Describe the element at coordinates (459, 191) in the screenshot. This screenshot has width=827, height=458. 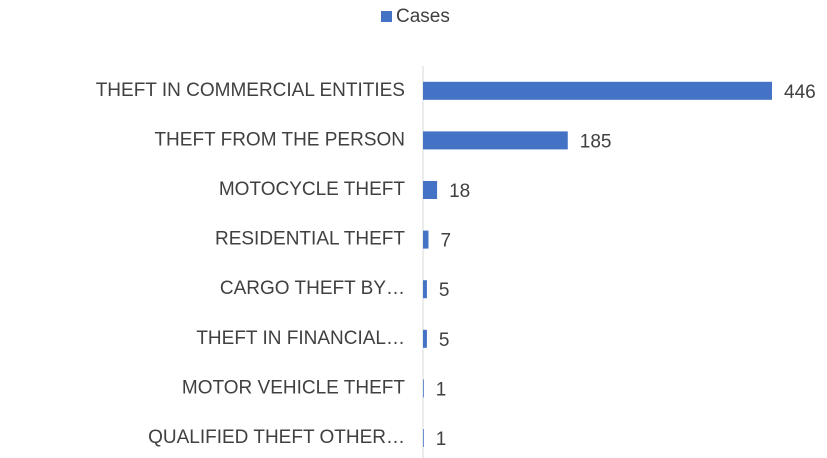
I see `value-label: 18` at that location.